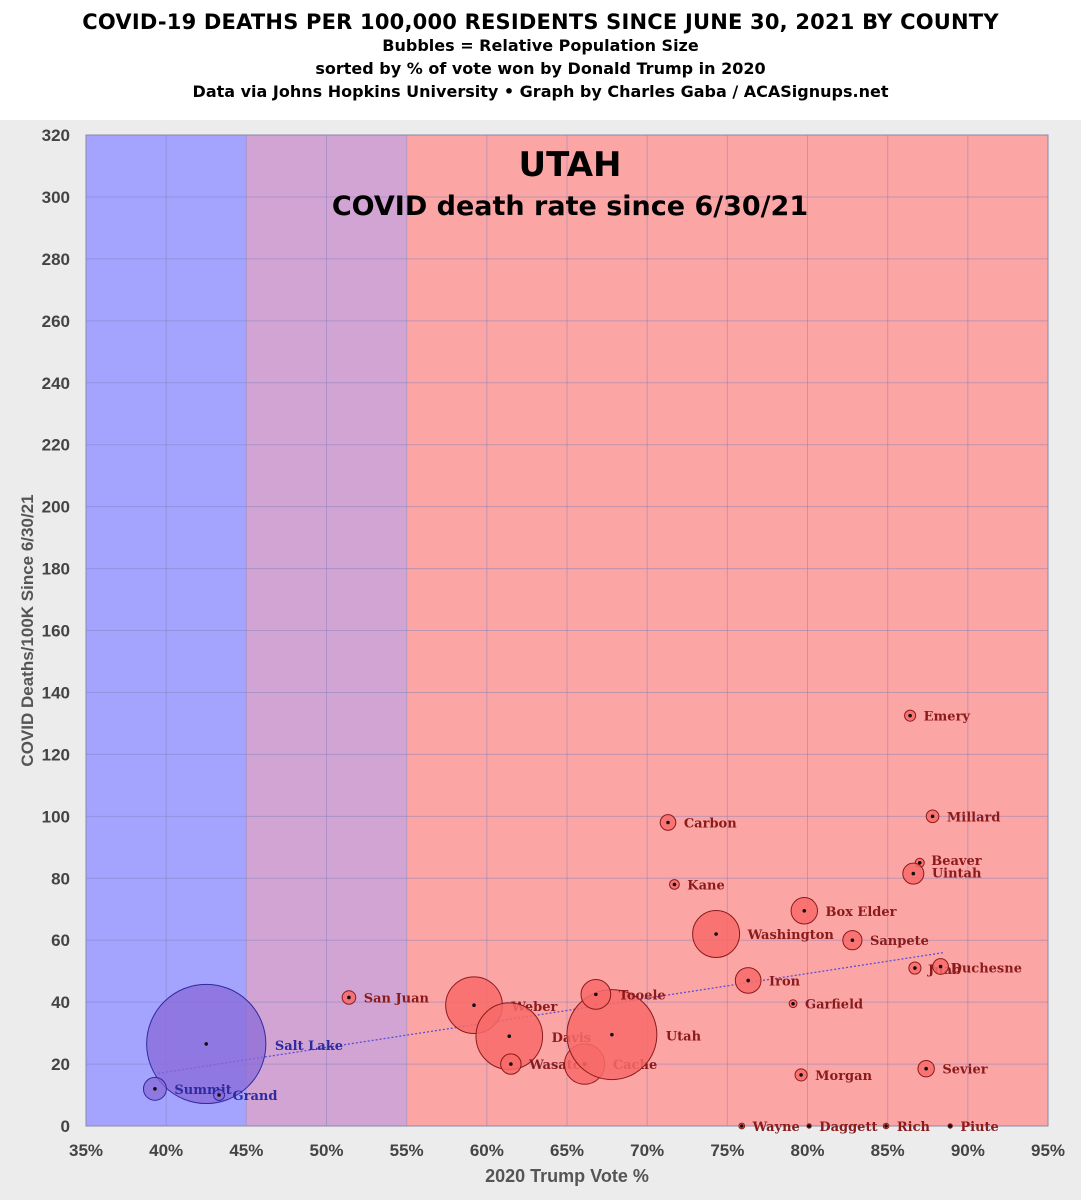 This screenshot has width=1081, height=1200. Describe the element at coordinates (567, 1176) in the screenshot. I see `x-axis-title: 2020 Trump Vote %` at that location.